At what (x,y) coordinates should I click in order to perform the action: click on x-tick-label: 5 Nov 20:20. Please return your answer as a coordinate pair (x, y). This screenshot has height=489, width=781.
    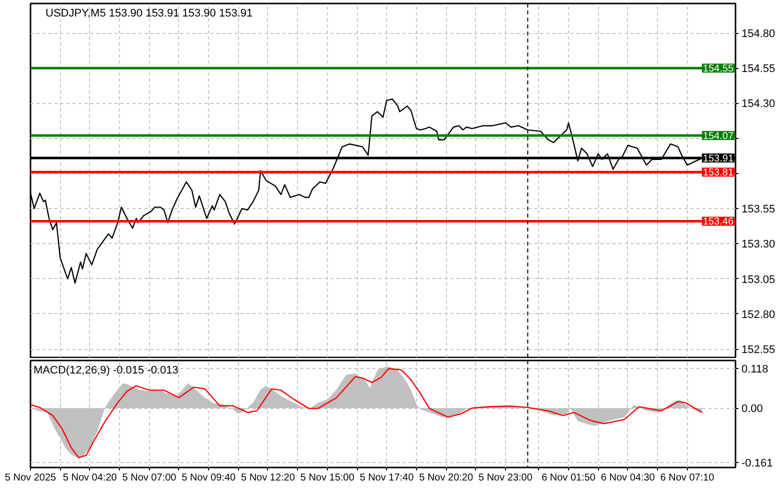
    Looking at the image, I should click on (446, 478).